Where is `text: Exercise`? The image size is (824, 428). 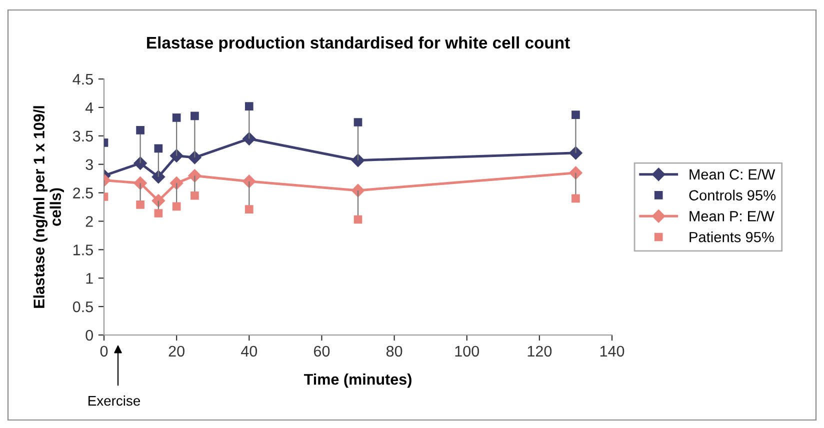
text: Exercise is located at coordinates (114, 401).